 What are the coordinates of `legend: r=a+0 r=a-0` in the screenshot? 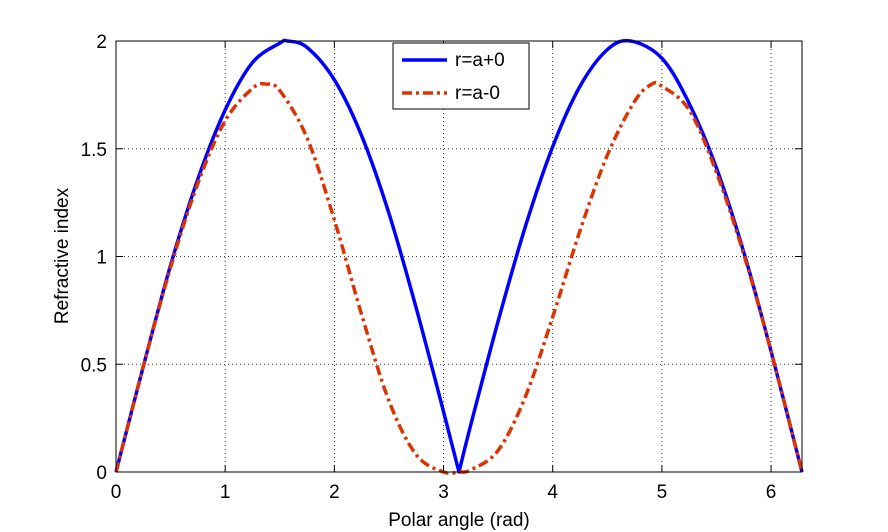 It's located at (461, 76).